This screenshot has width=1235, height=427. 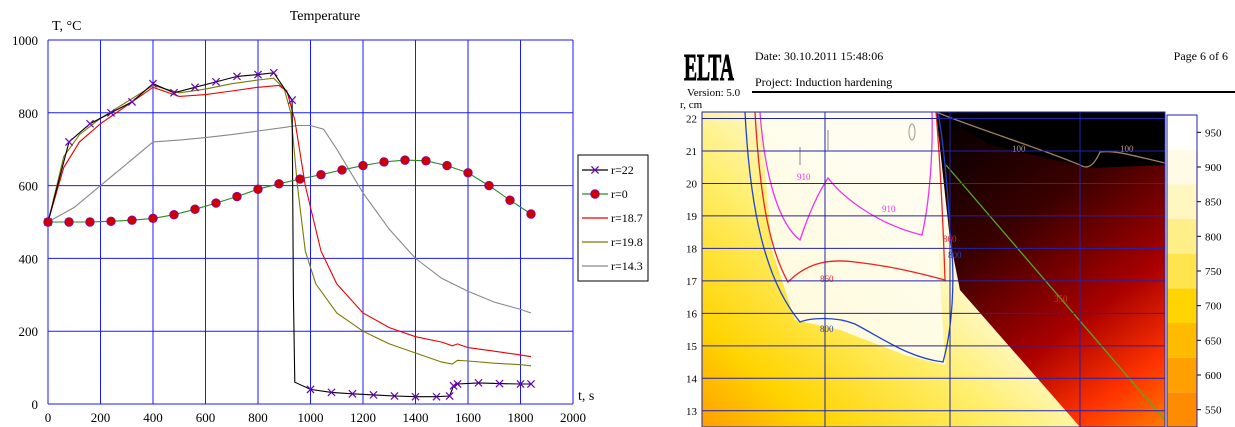 I want to click on report-project: Project: Induction hardening, so click(x=823, y=82).